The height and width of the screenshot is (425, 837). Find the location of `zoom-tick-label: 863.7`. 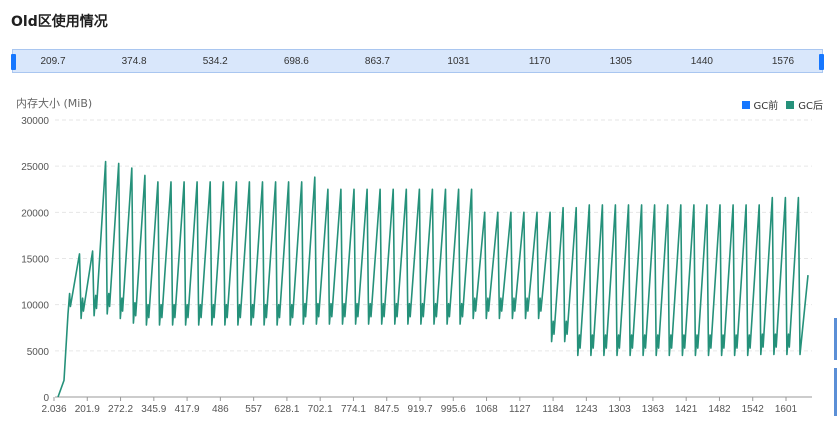

zoom-tick-label: 863.7 is located at coordinates (377, 61).